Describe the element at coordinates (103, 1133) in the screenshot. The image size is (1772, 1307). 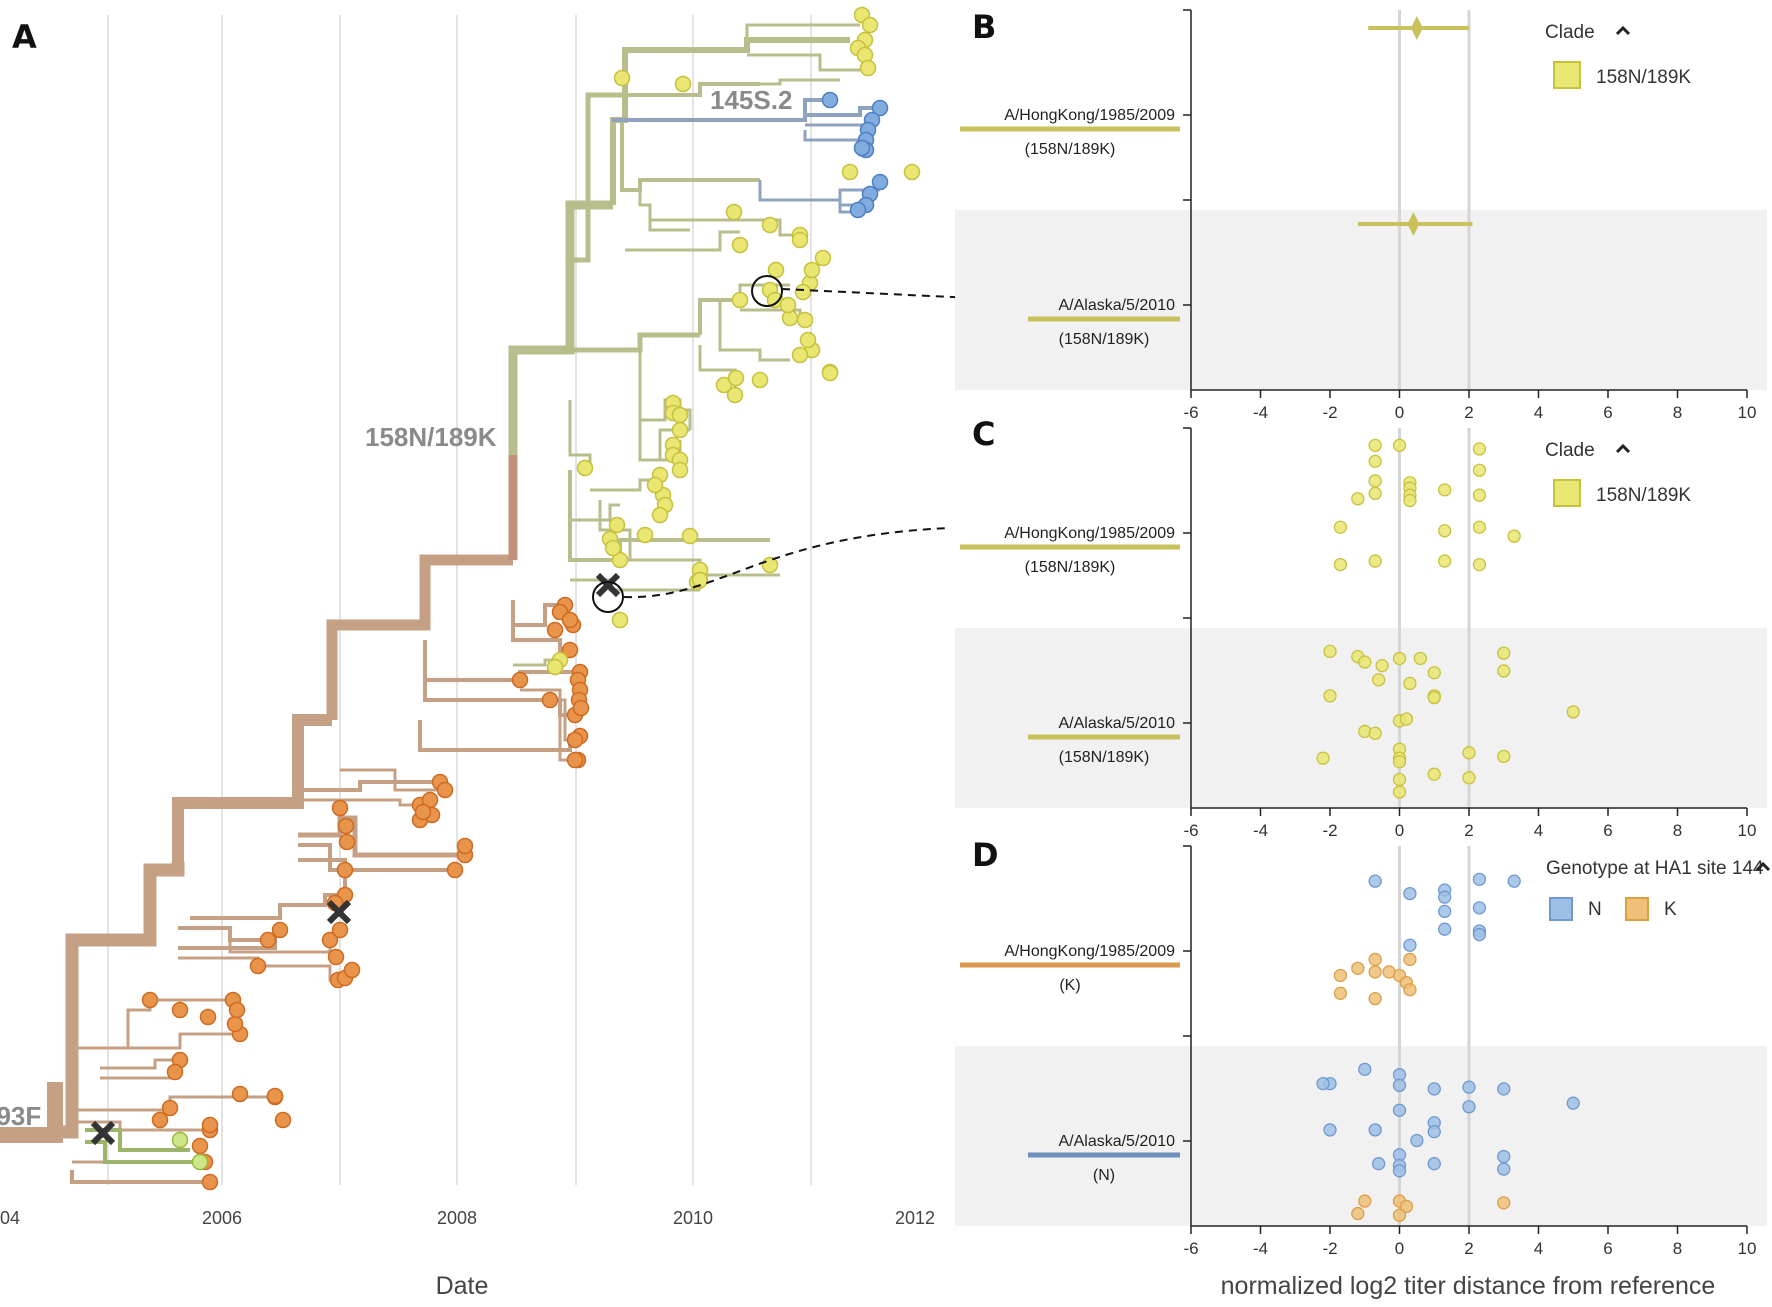
I see `x-stroke` at that location.